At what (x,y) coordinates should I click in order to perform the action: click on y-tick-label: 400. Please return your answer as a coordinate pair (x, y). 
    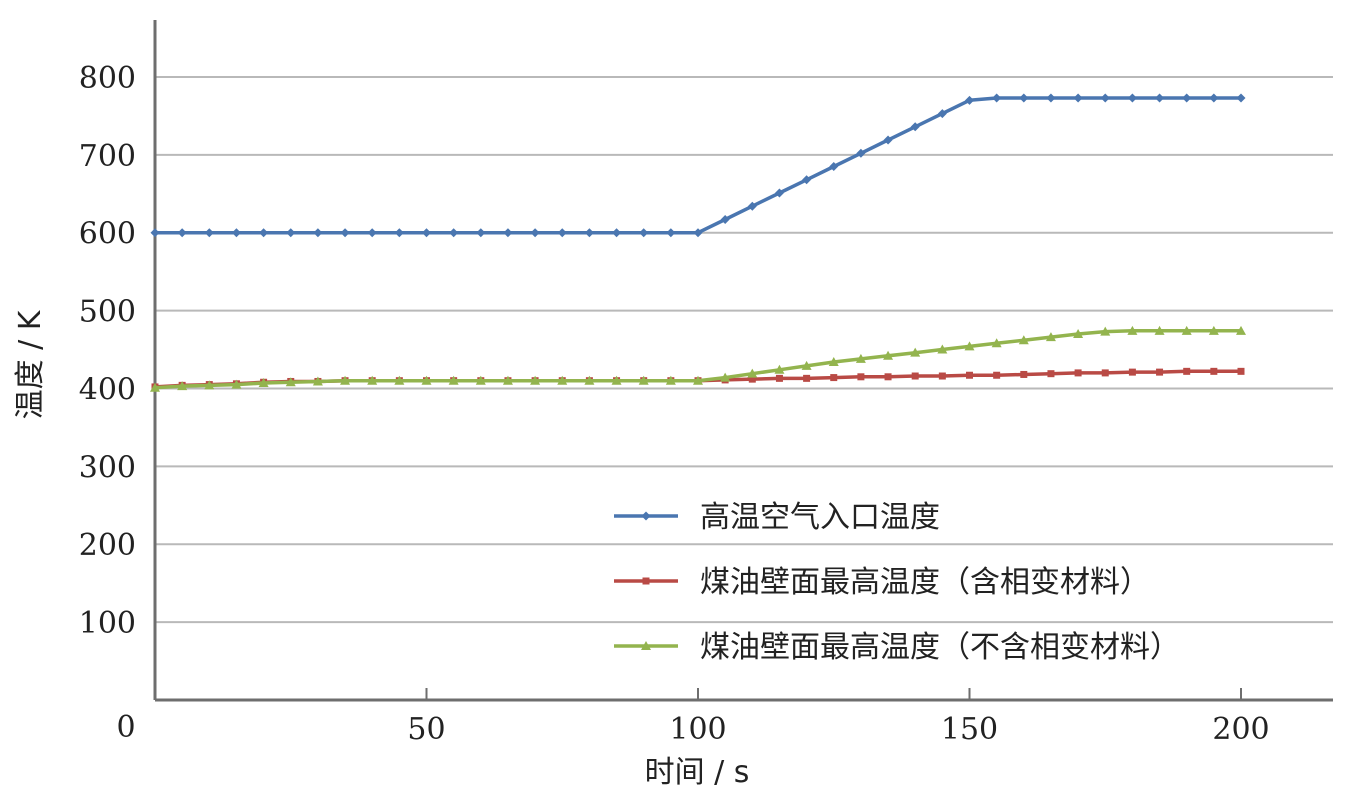
    Looking at the image, I should click on (107, 389).